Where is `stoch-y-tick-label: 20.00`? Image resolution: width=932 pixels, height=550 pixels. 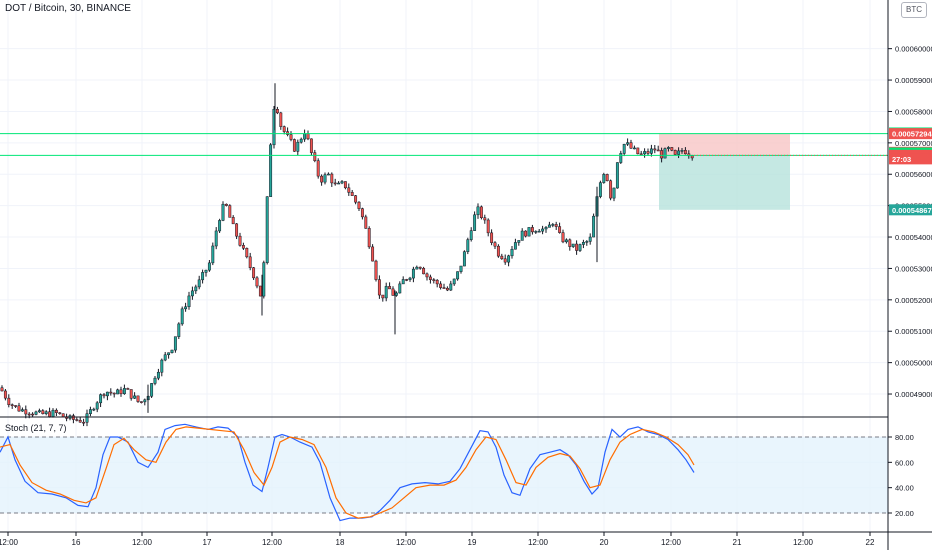 stoch-y-tick-label: 20.00 is located at coordinates (904, 513).